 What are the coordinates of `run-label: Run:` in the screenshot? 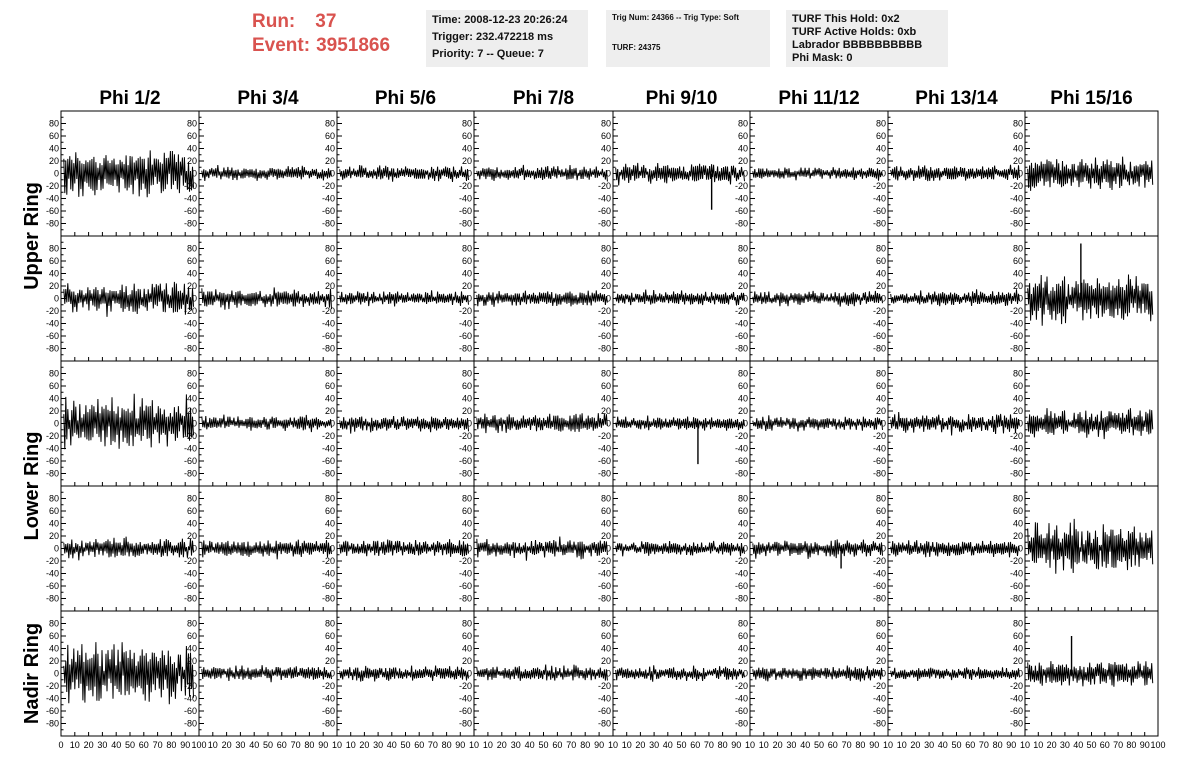 It's located at (274, 21).